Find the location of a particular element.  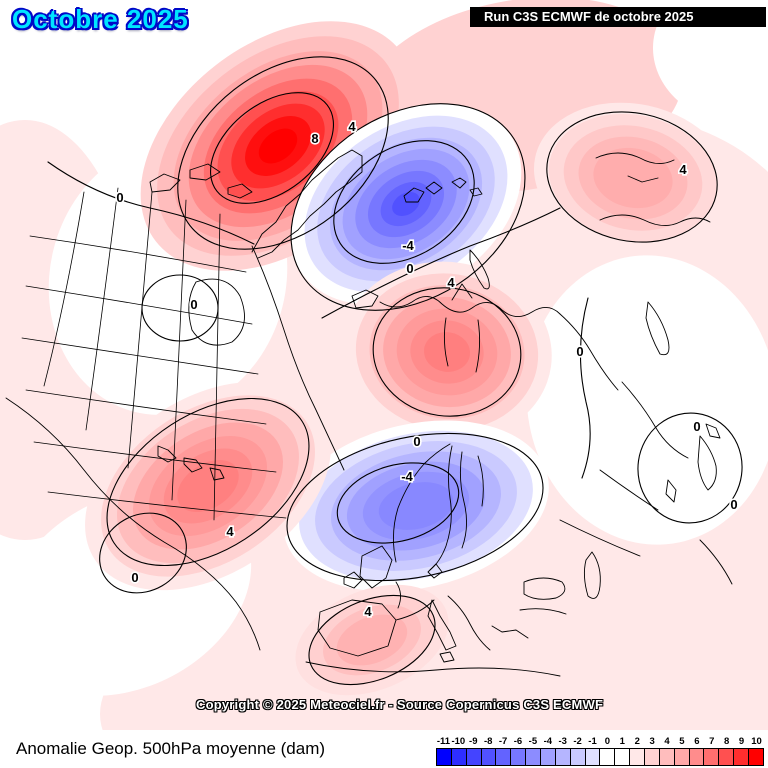

anomaly-ring-europe-negative is located at coordinates (416, 506).